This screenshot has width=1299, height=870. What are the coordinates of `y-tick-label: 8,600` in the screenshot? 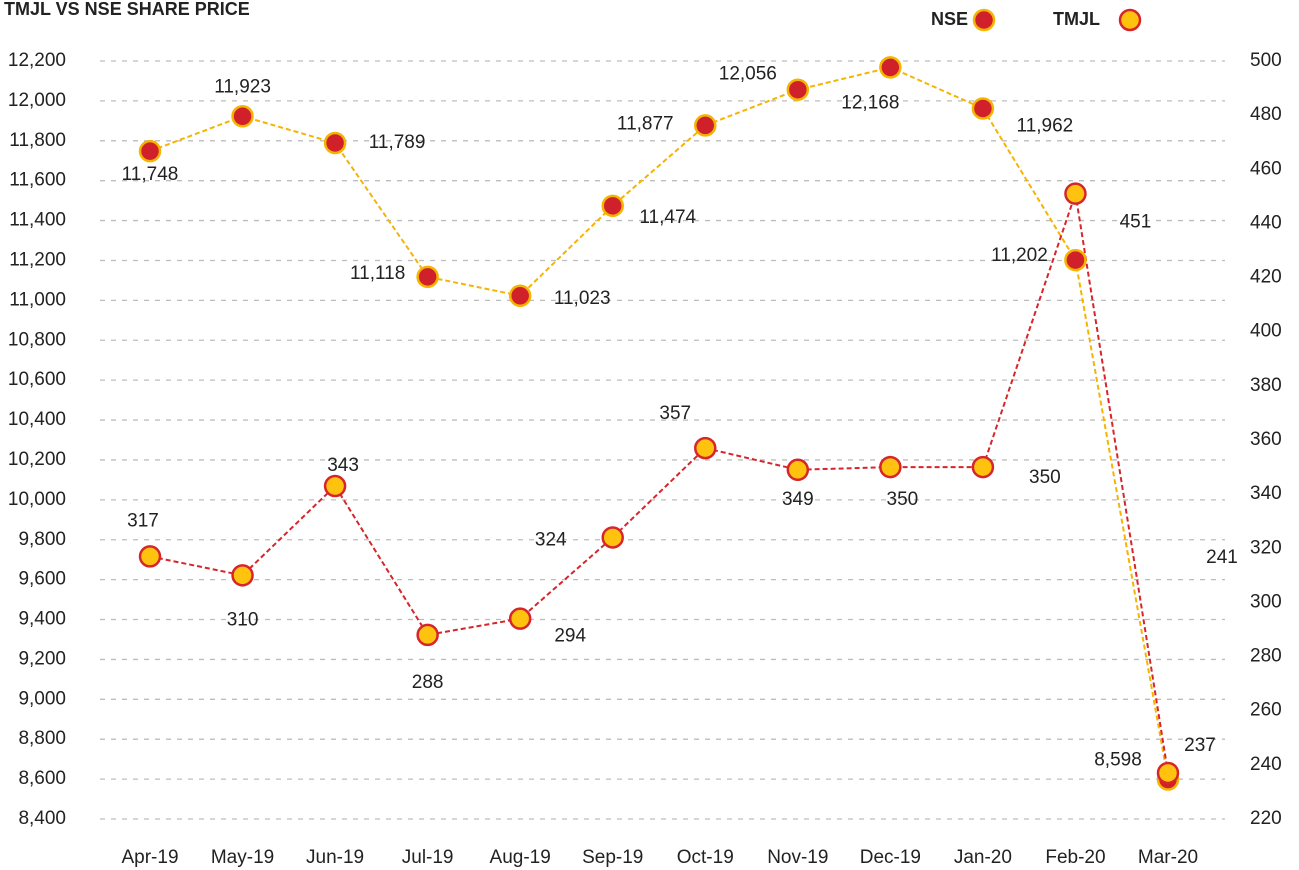 It's located at (42, 778).